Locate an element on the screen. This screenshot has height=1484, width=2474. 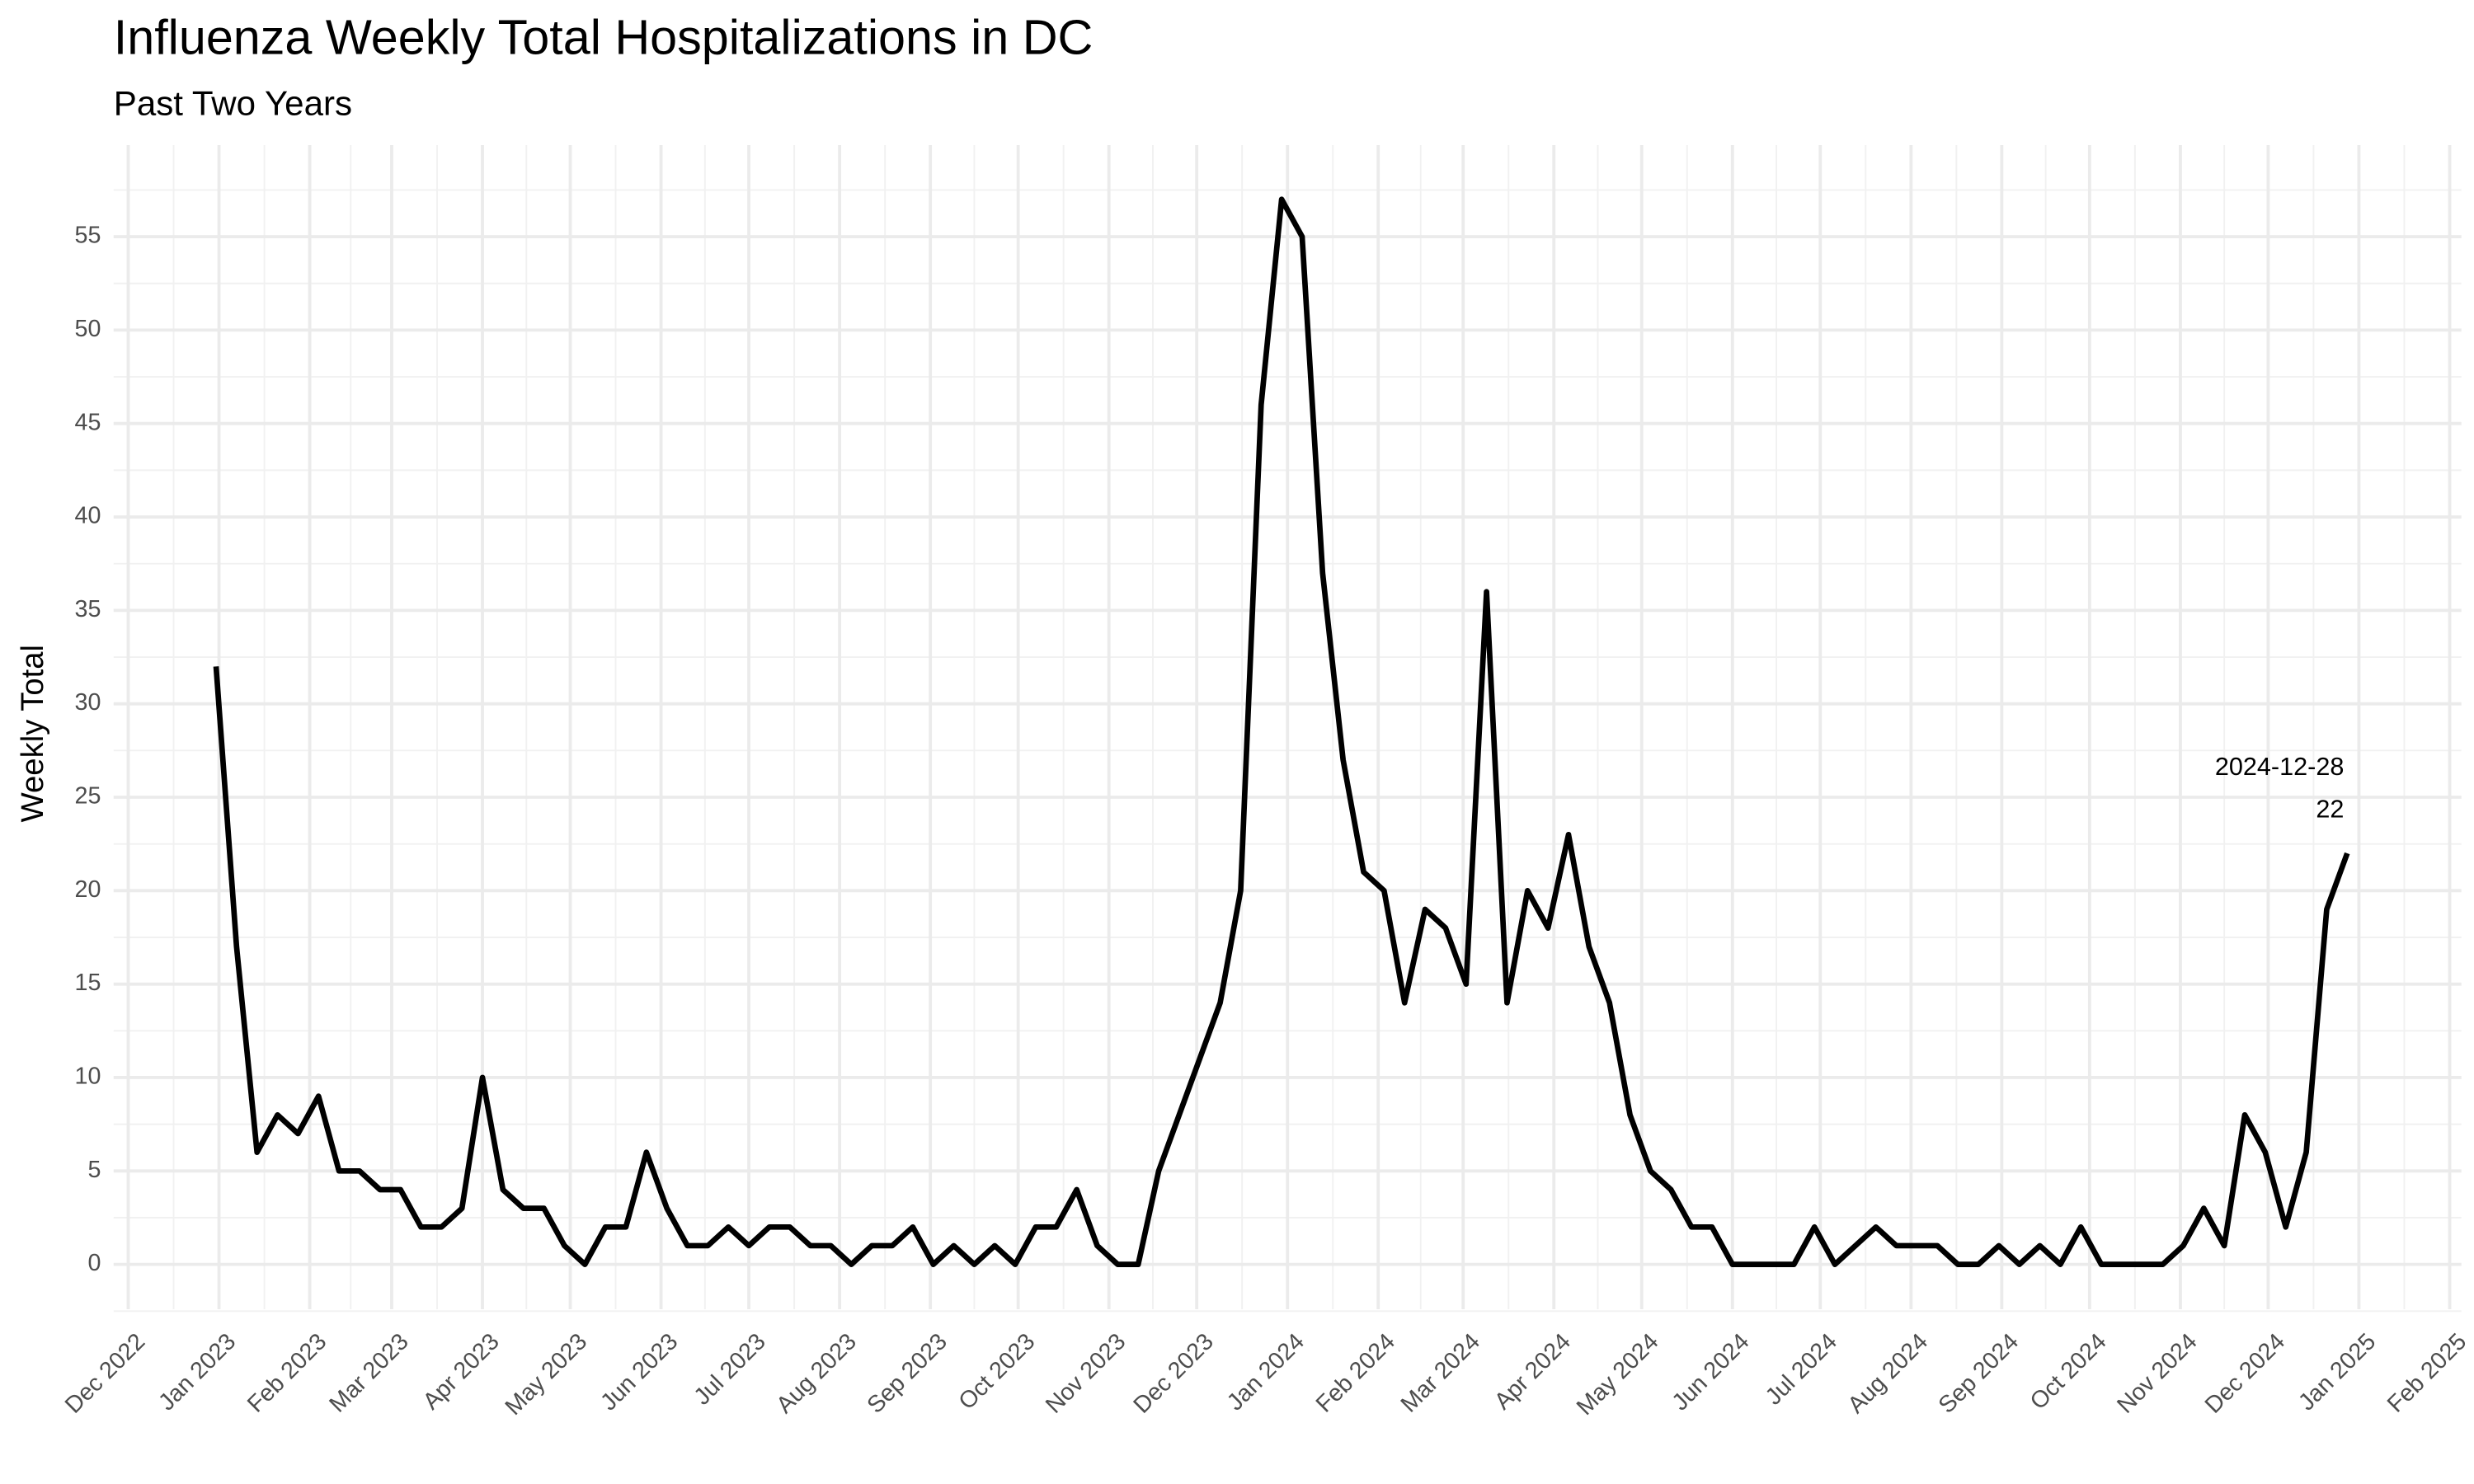
y-tick-label: 0 is located at coordinates (94, 1263).